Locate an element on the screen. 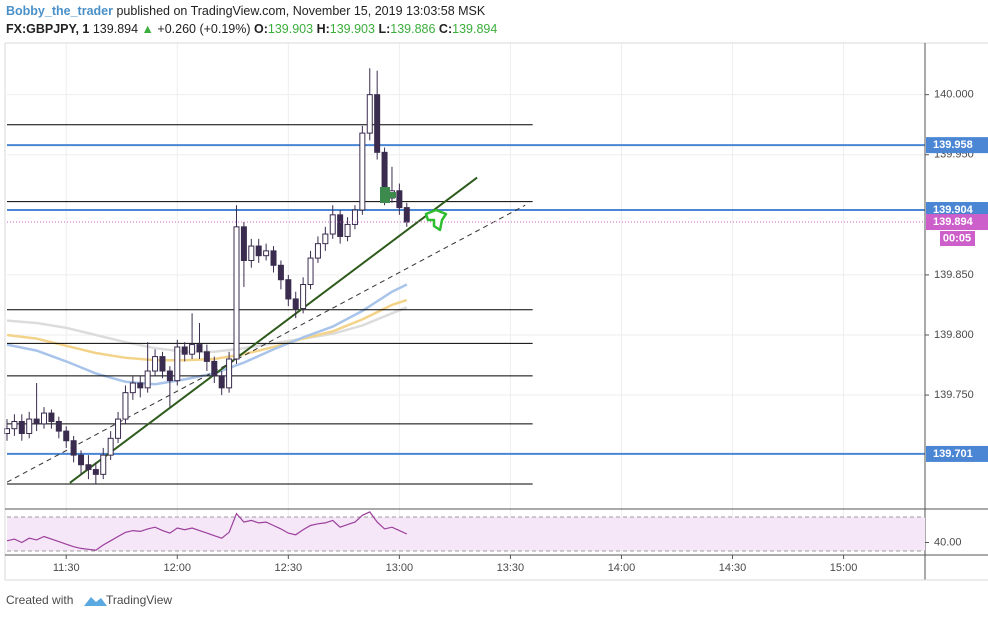  level-label: 139.958 is located at coordinates (953, 145).